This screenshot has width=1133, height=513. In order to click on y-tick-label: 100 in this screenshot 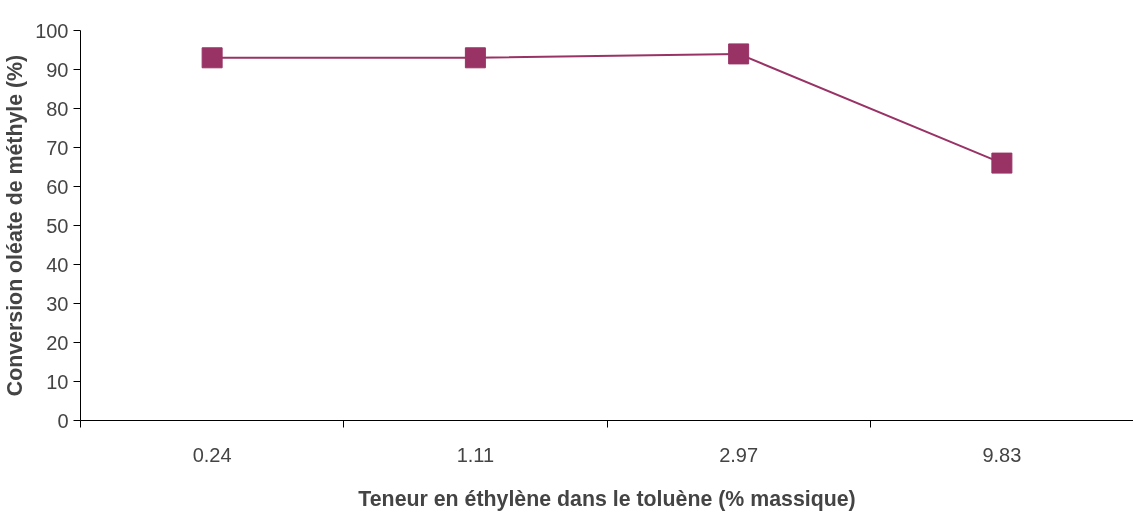, I will do `click(52, 30)`.